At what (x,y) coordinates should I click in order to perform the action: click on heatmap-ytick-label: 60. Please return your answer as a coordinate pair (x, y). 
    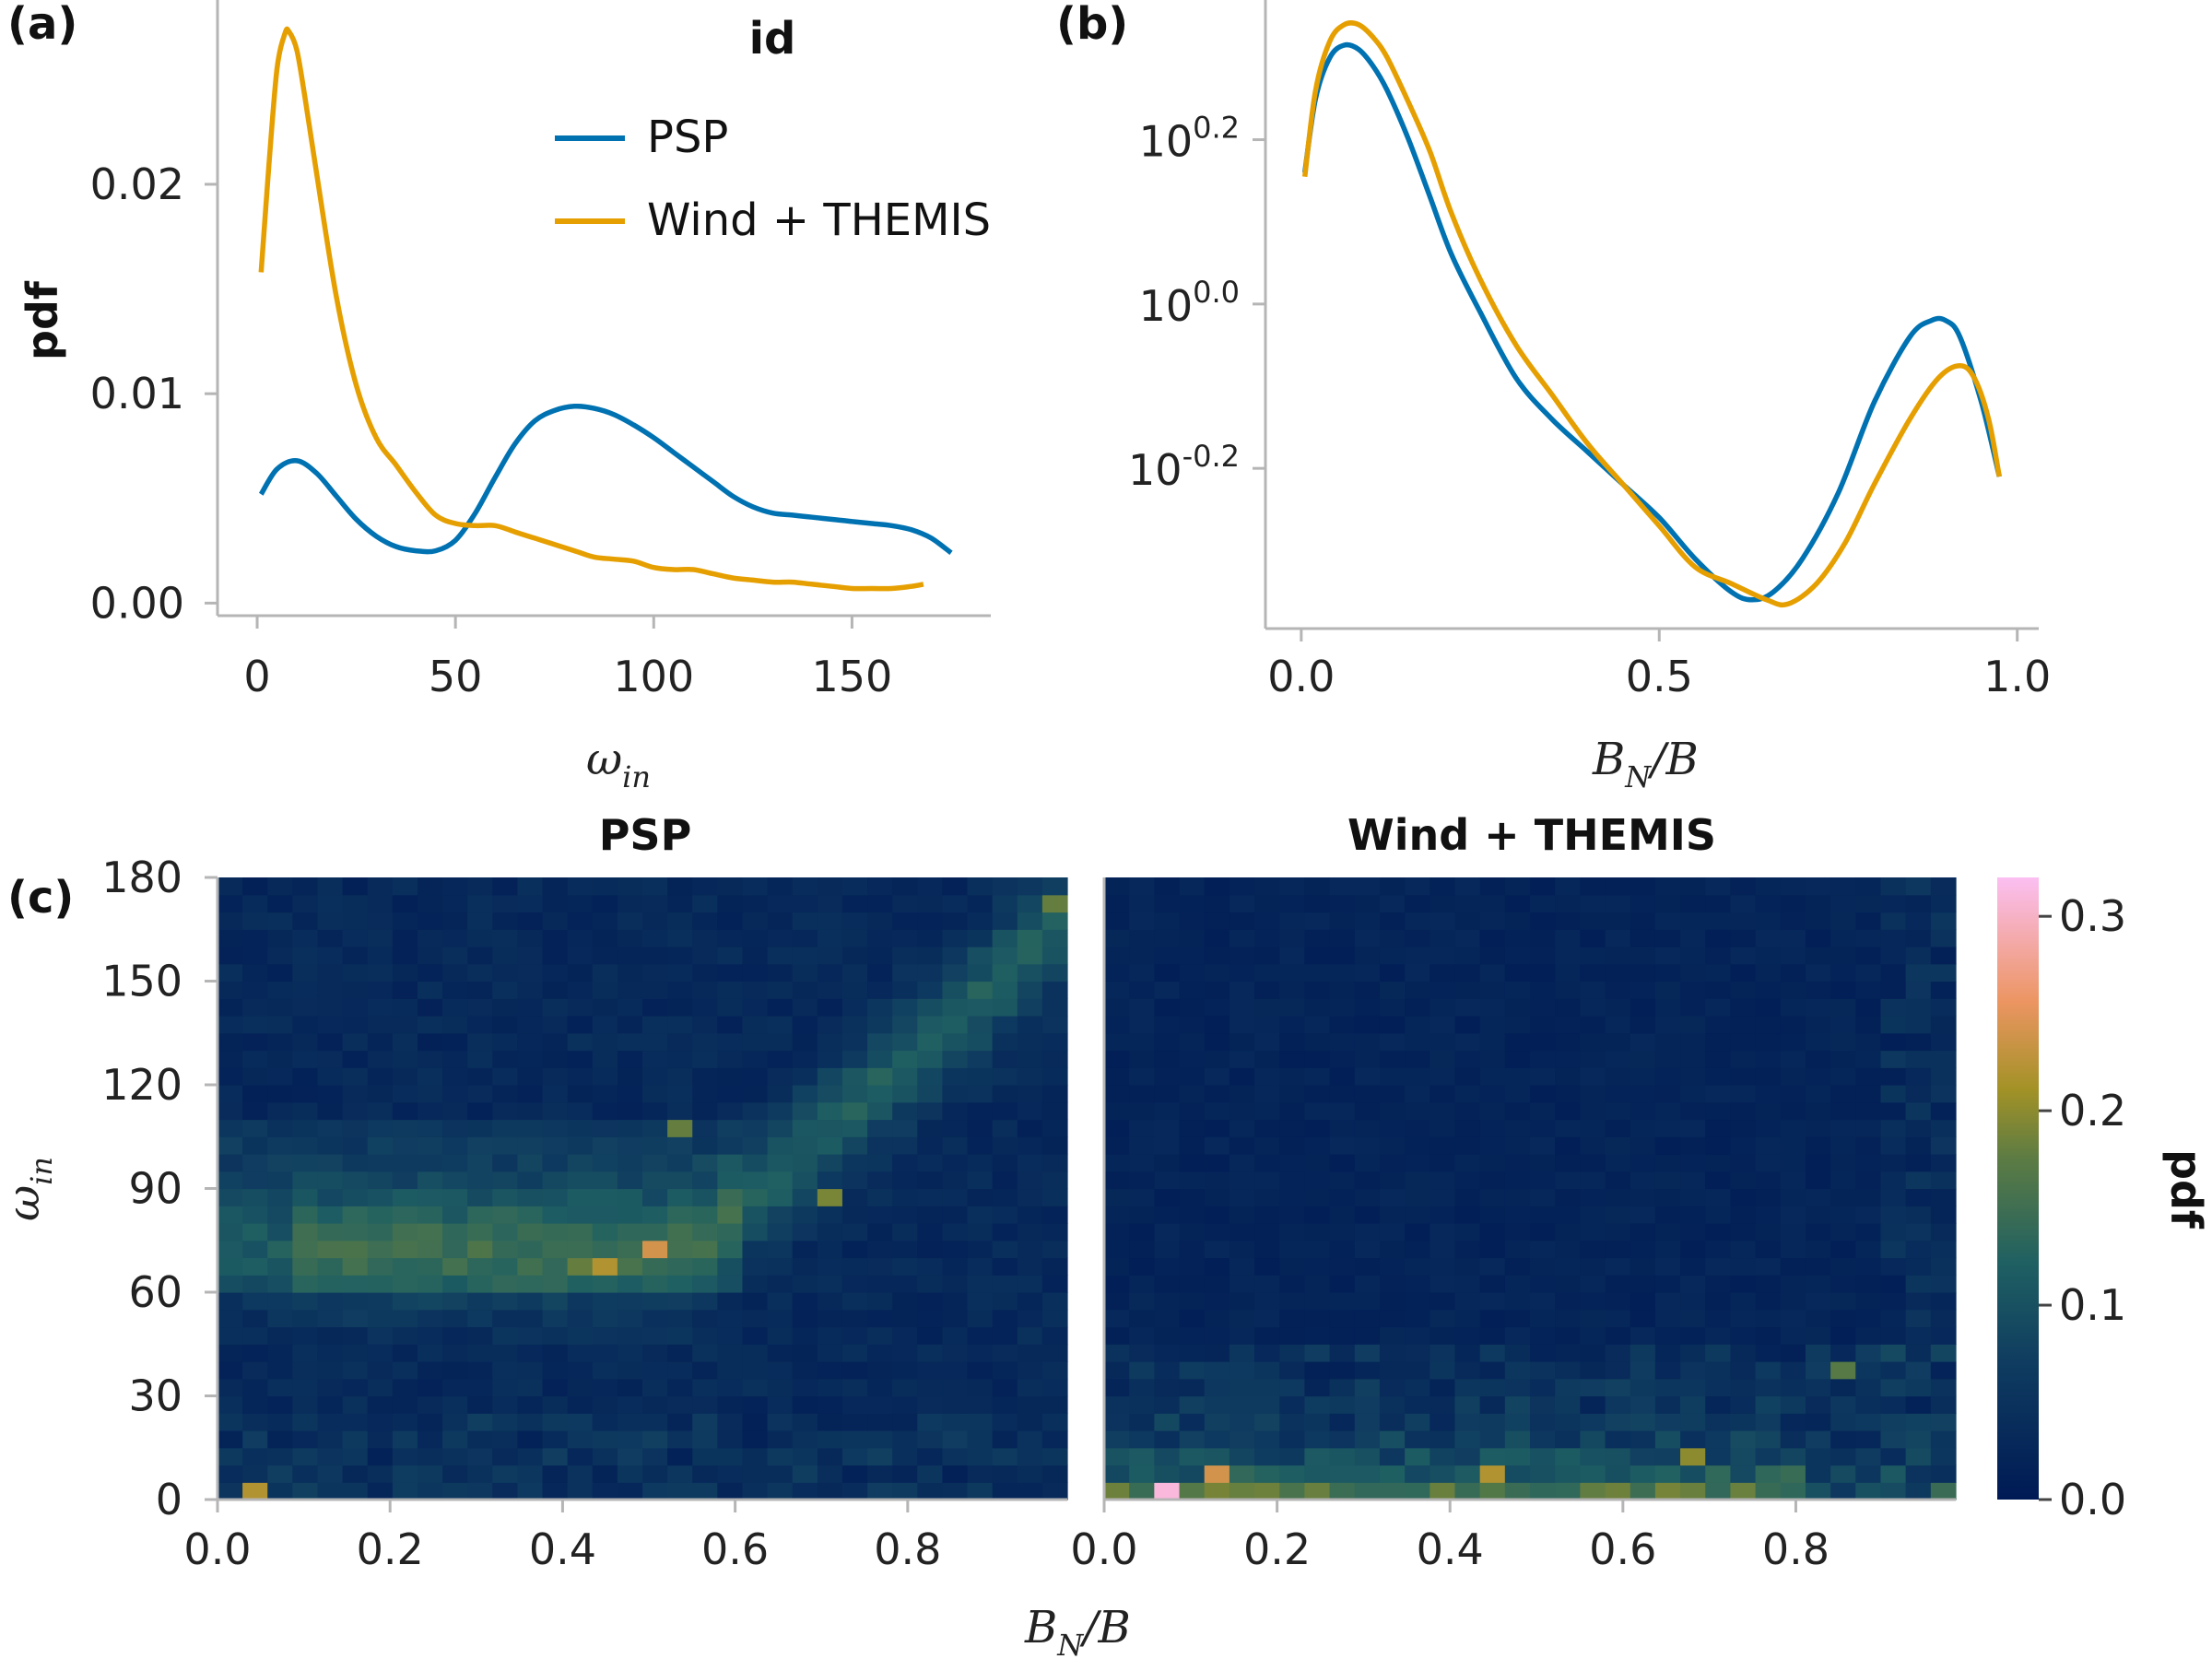
    Looking at the image, I should click on (155, 1292).